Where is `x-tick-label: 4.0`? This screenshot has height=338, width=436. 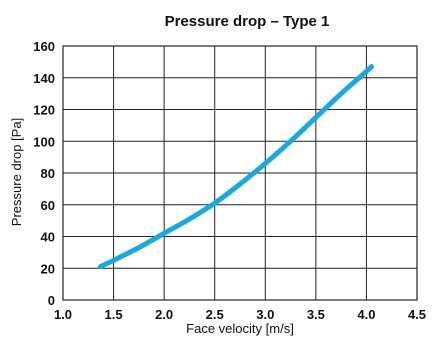
x-tick-label: 4.0 is located at coordinates (366, 314).